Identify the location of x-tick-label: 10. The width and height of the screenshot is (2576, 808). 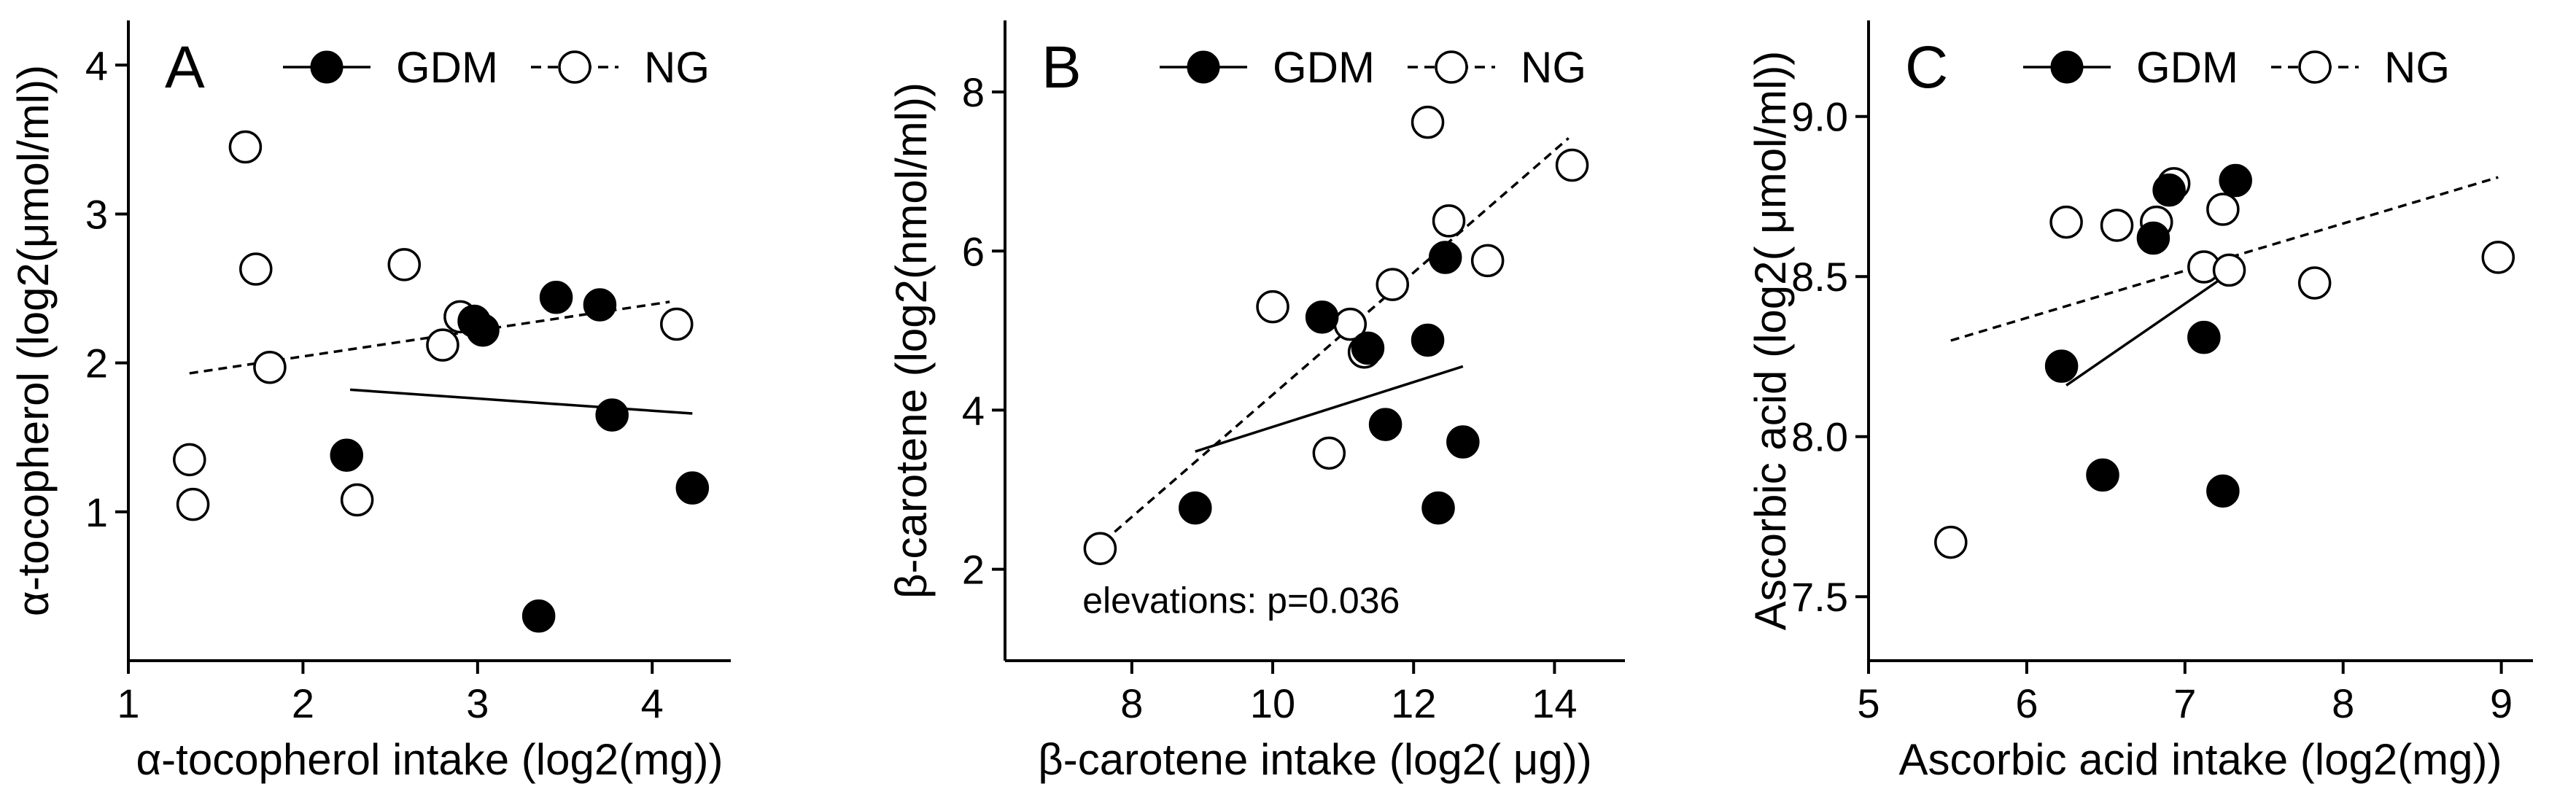
(1273, 703).